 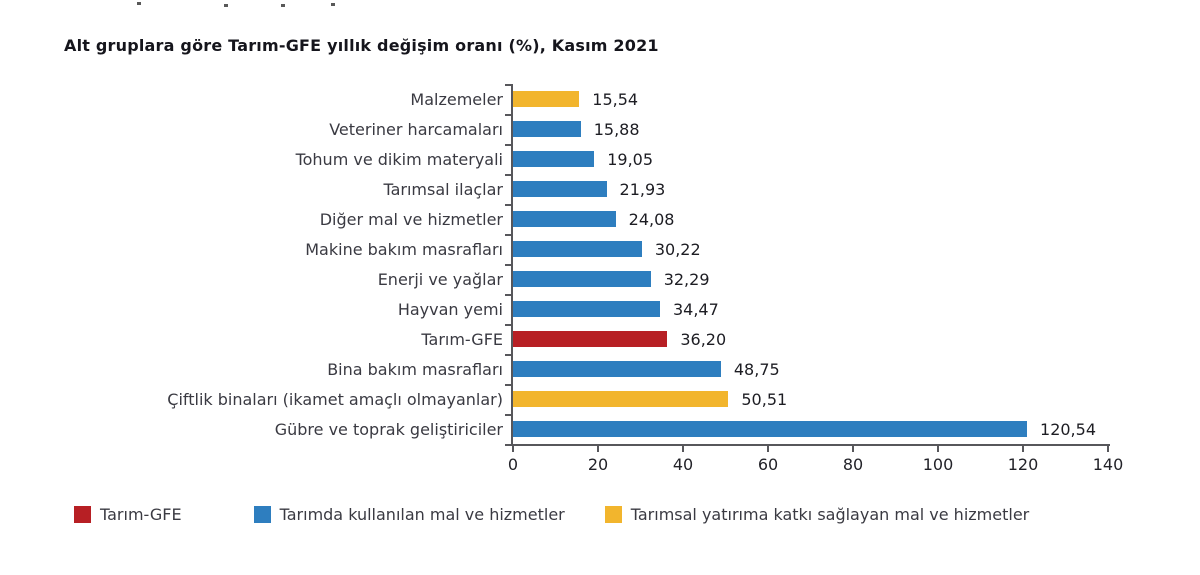 What do you see at coordinates (262, 514) in the screenshot?
I see `legend-swatch-goods` at bounding box center [262, 514].